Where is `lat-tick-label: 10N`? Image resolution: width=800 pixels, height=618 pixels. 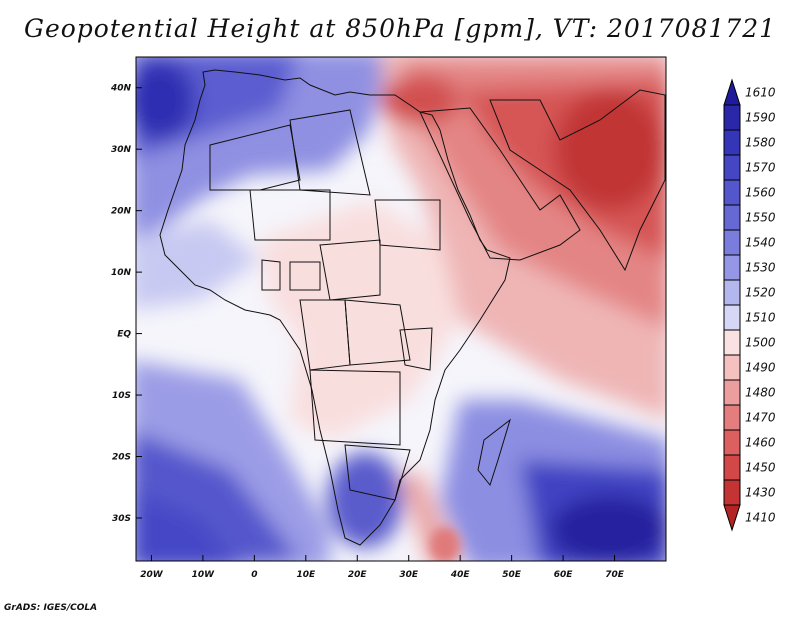
lat-tick-label: 10N is located at coordinates (121, 273).